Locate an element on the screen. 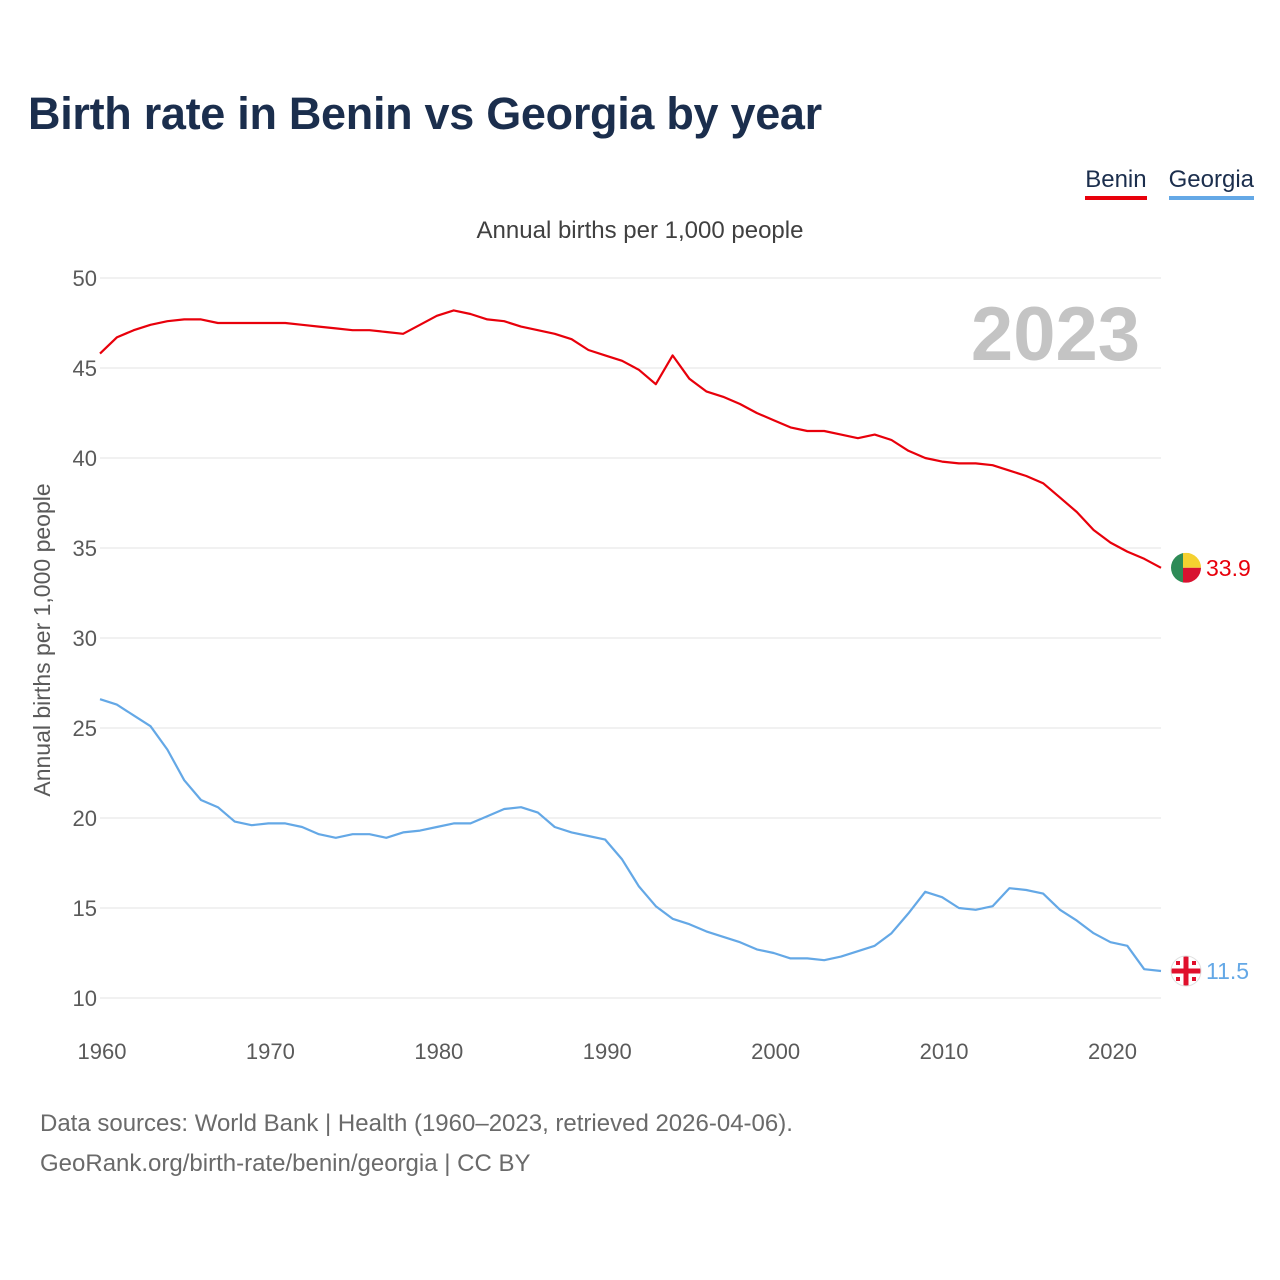 The width and height of the screenshot is (1280, 1280). y-tick-label: 35 is located at coordinates (85, 548).